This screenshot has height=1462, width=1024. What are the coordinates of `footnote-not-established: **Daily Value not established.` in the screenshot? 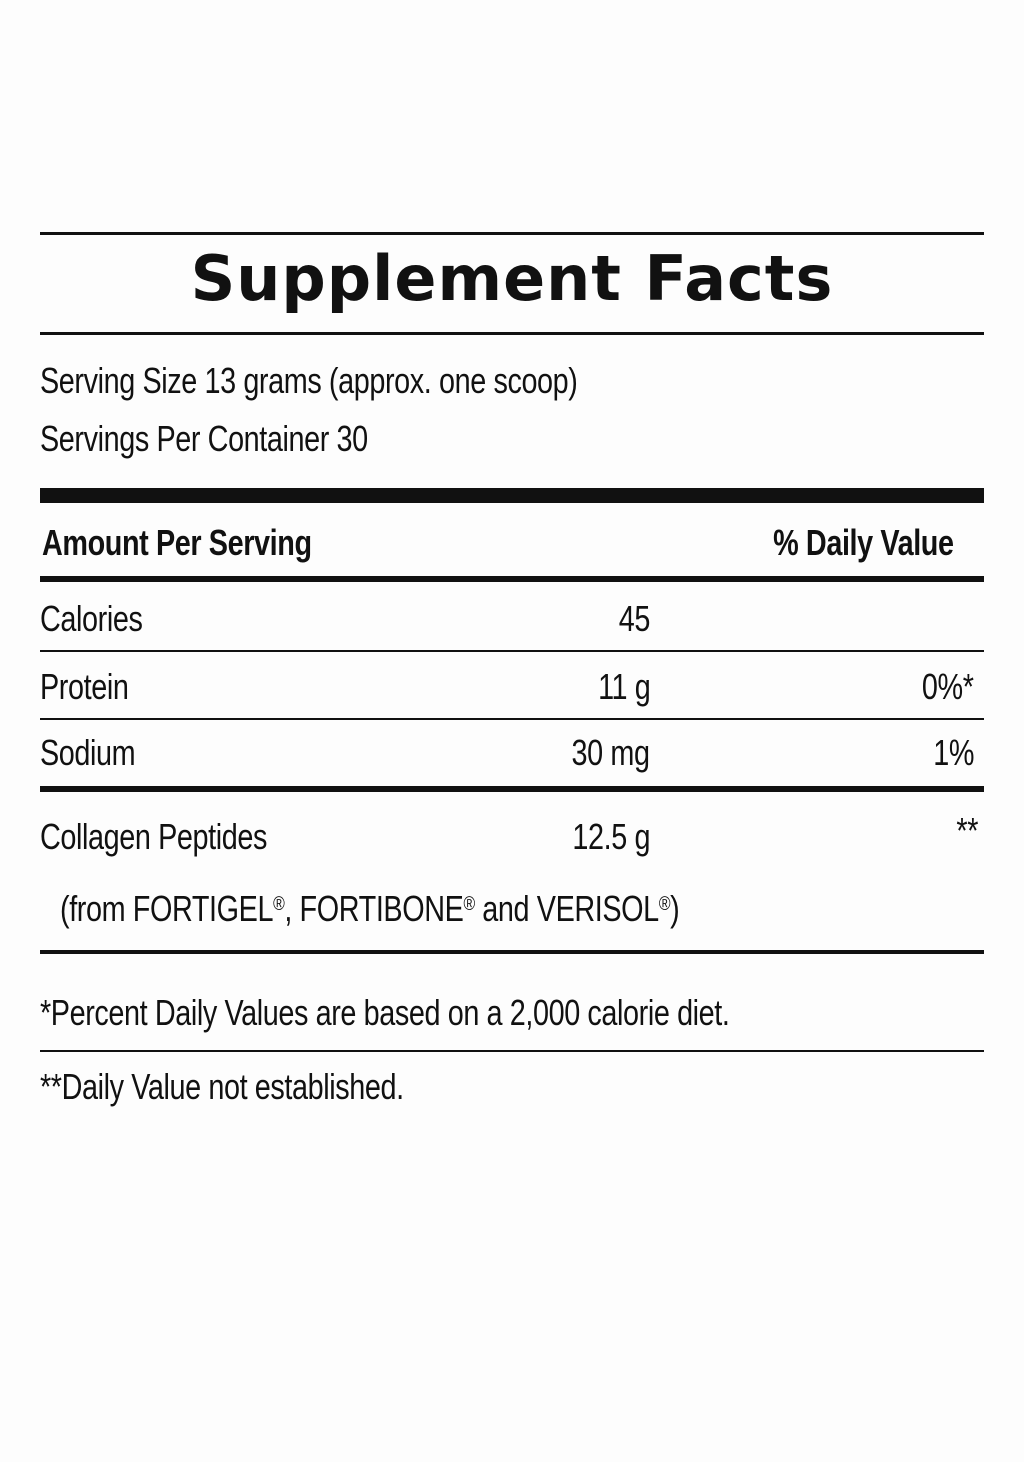 It's located at (222, 1086).